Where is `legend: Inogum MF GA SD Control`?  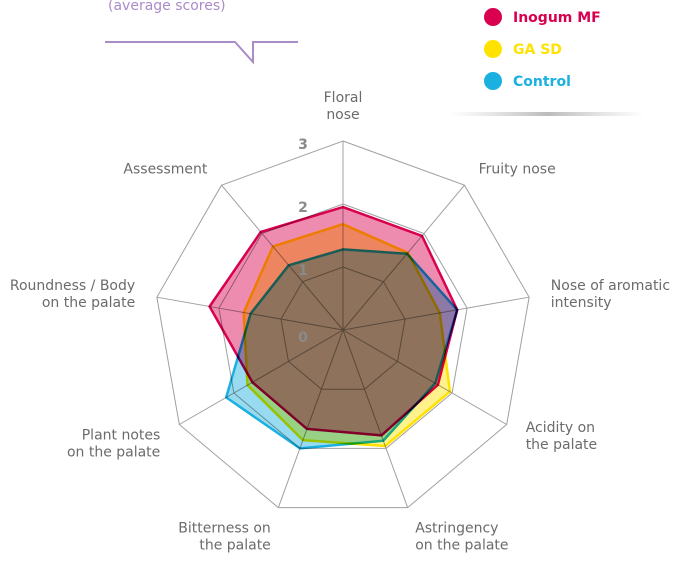 legend: Inogum MF GA SD Control is located at coordinates (542, 49).